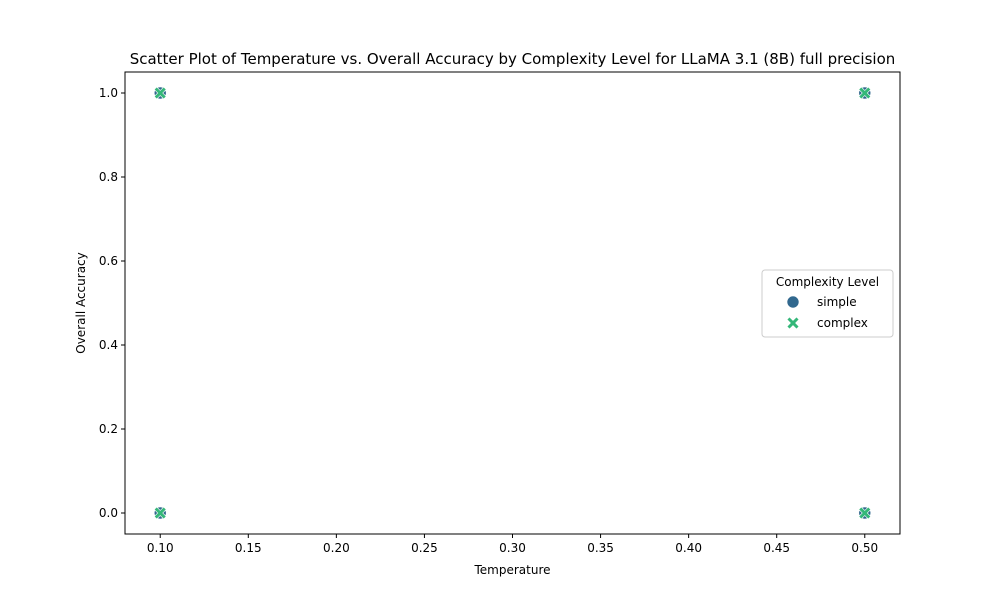  I want to click on legend-marker-simple, so click(793, 302).